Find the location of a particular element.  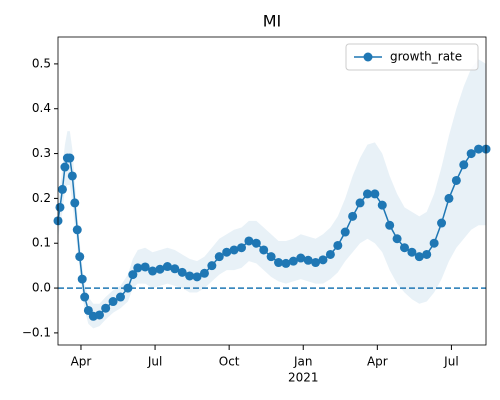

x-tick-label: Jan is located at coordinates (303, 362).